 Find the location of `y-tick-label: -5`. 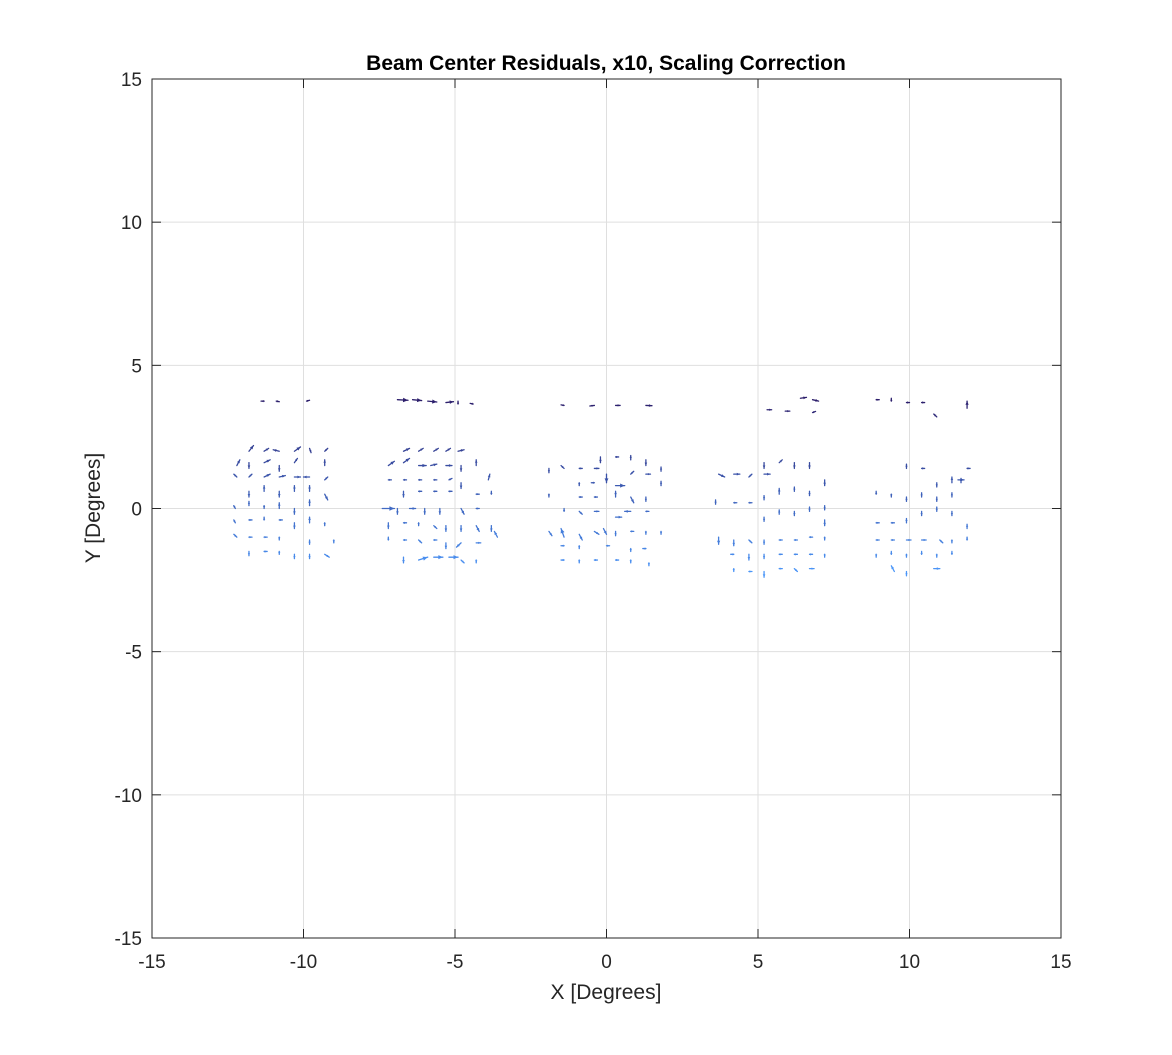

y-tick-label: -5 is located at coordinates (133, 653).